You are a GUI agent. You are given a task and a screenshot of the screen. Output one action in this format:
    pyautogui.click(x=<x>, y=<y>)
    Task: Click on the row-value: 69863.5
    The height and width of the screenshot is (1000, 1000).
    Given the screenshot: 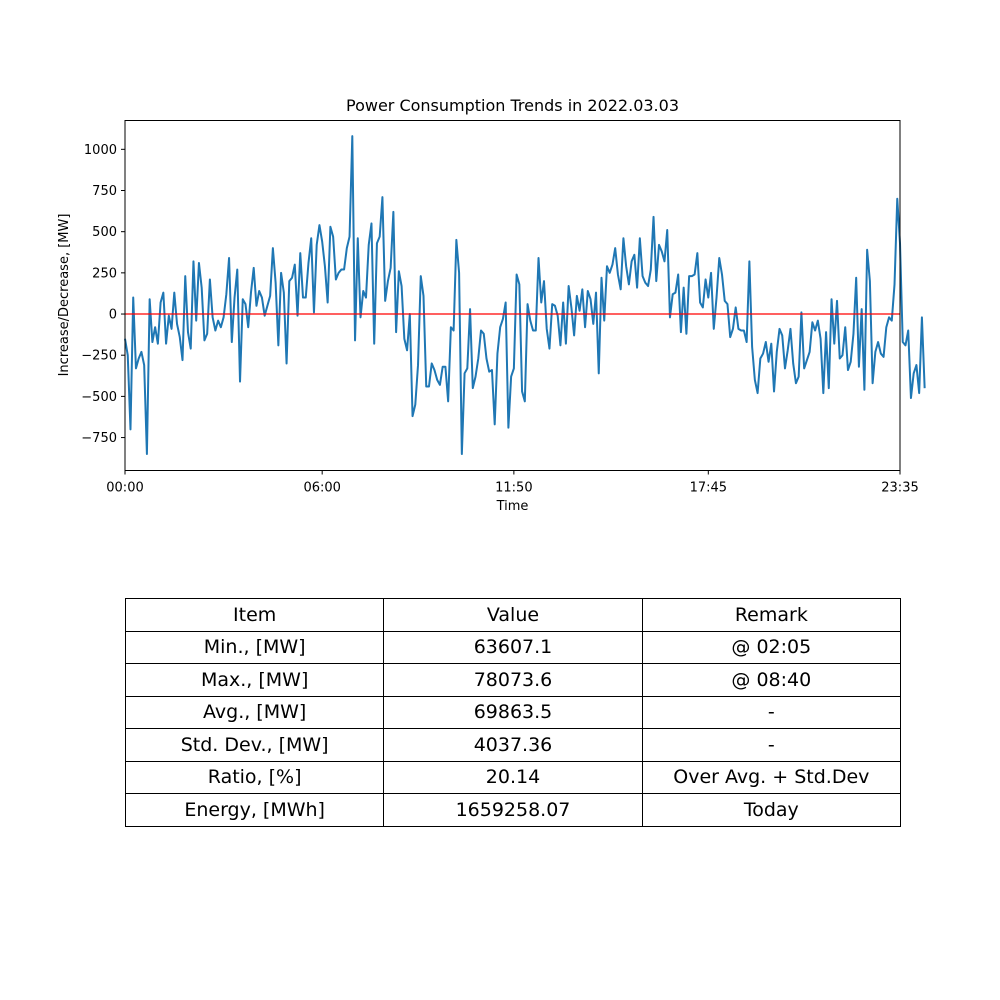 What is the action you would take?
    pyautogui.click(x=513, y=712)
    